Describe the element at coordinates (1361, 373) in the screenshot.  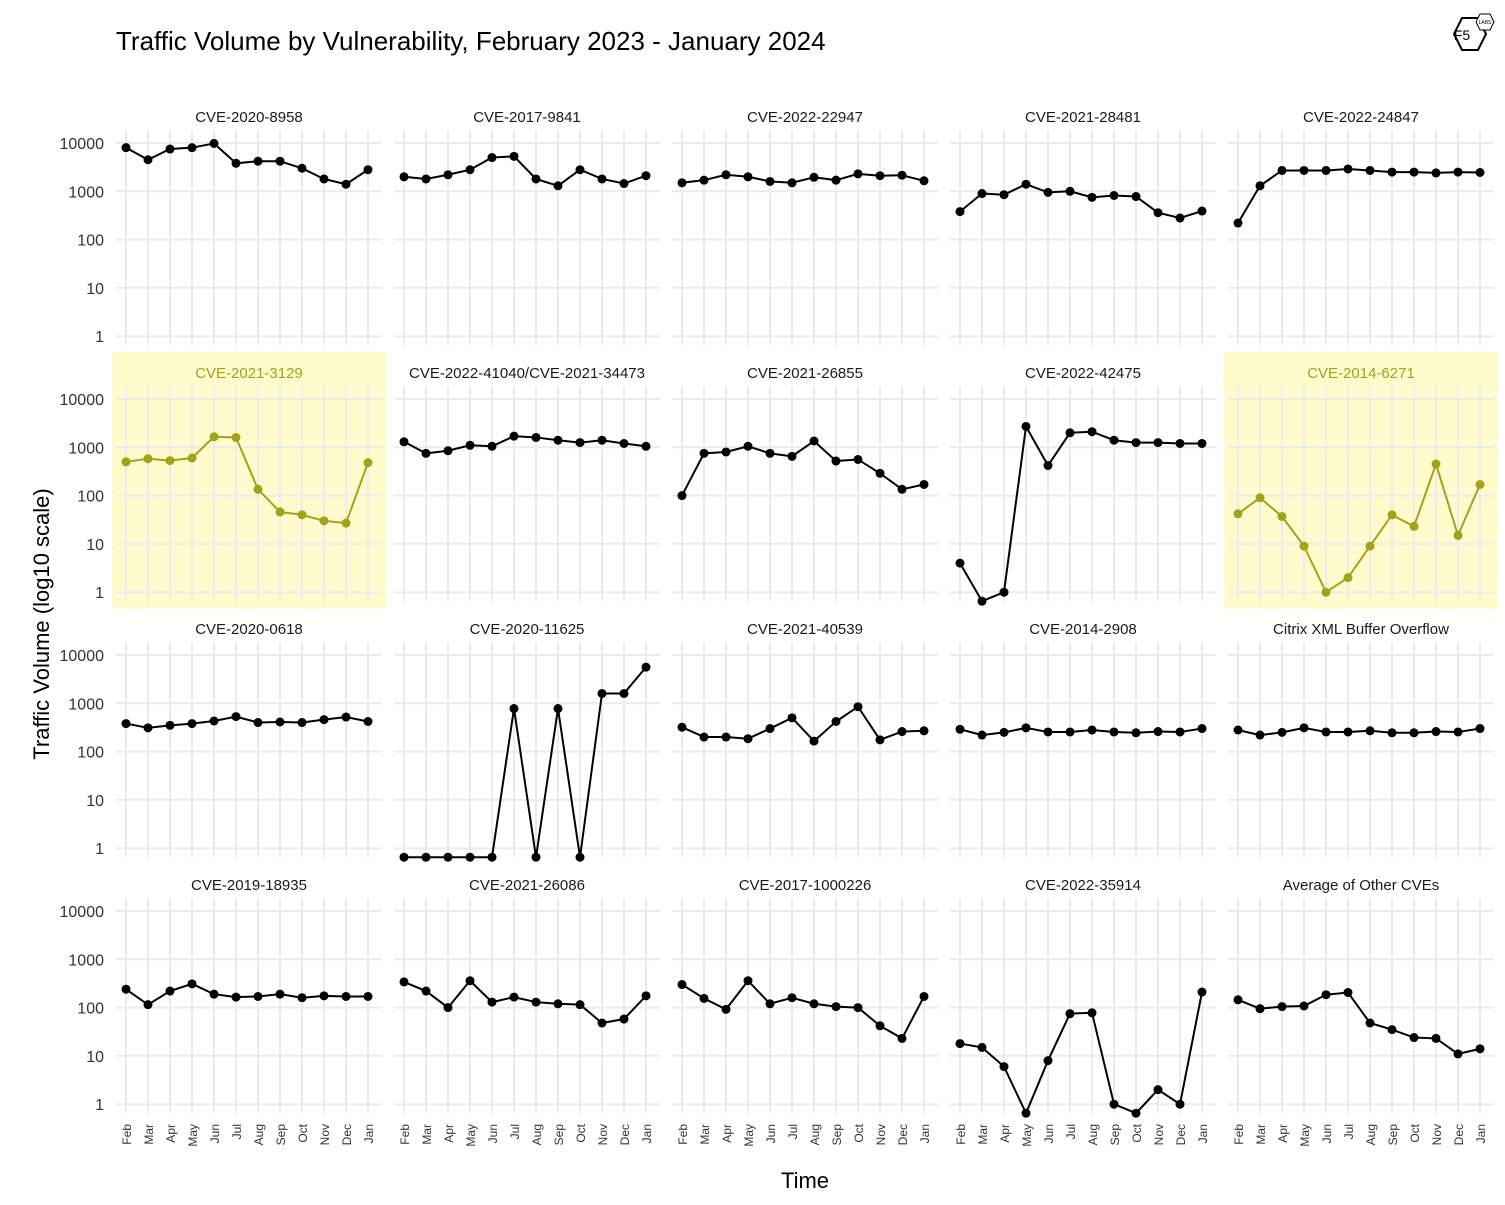
I see `panel-title: CVE-2014-6271` at that location.